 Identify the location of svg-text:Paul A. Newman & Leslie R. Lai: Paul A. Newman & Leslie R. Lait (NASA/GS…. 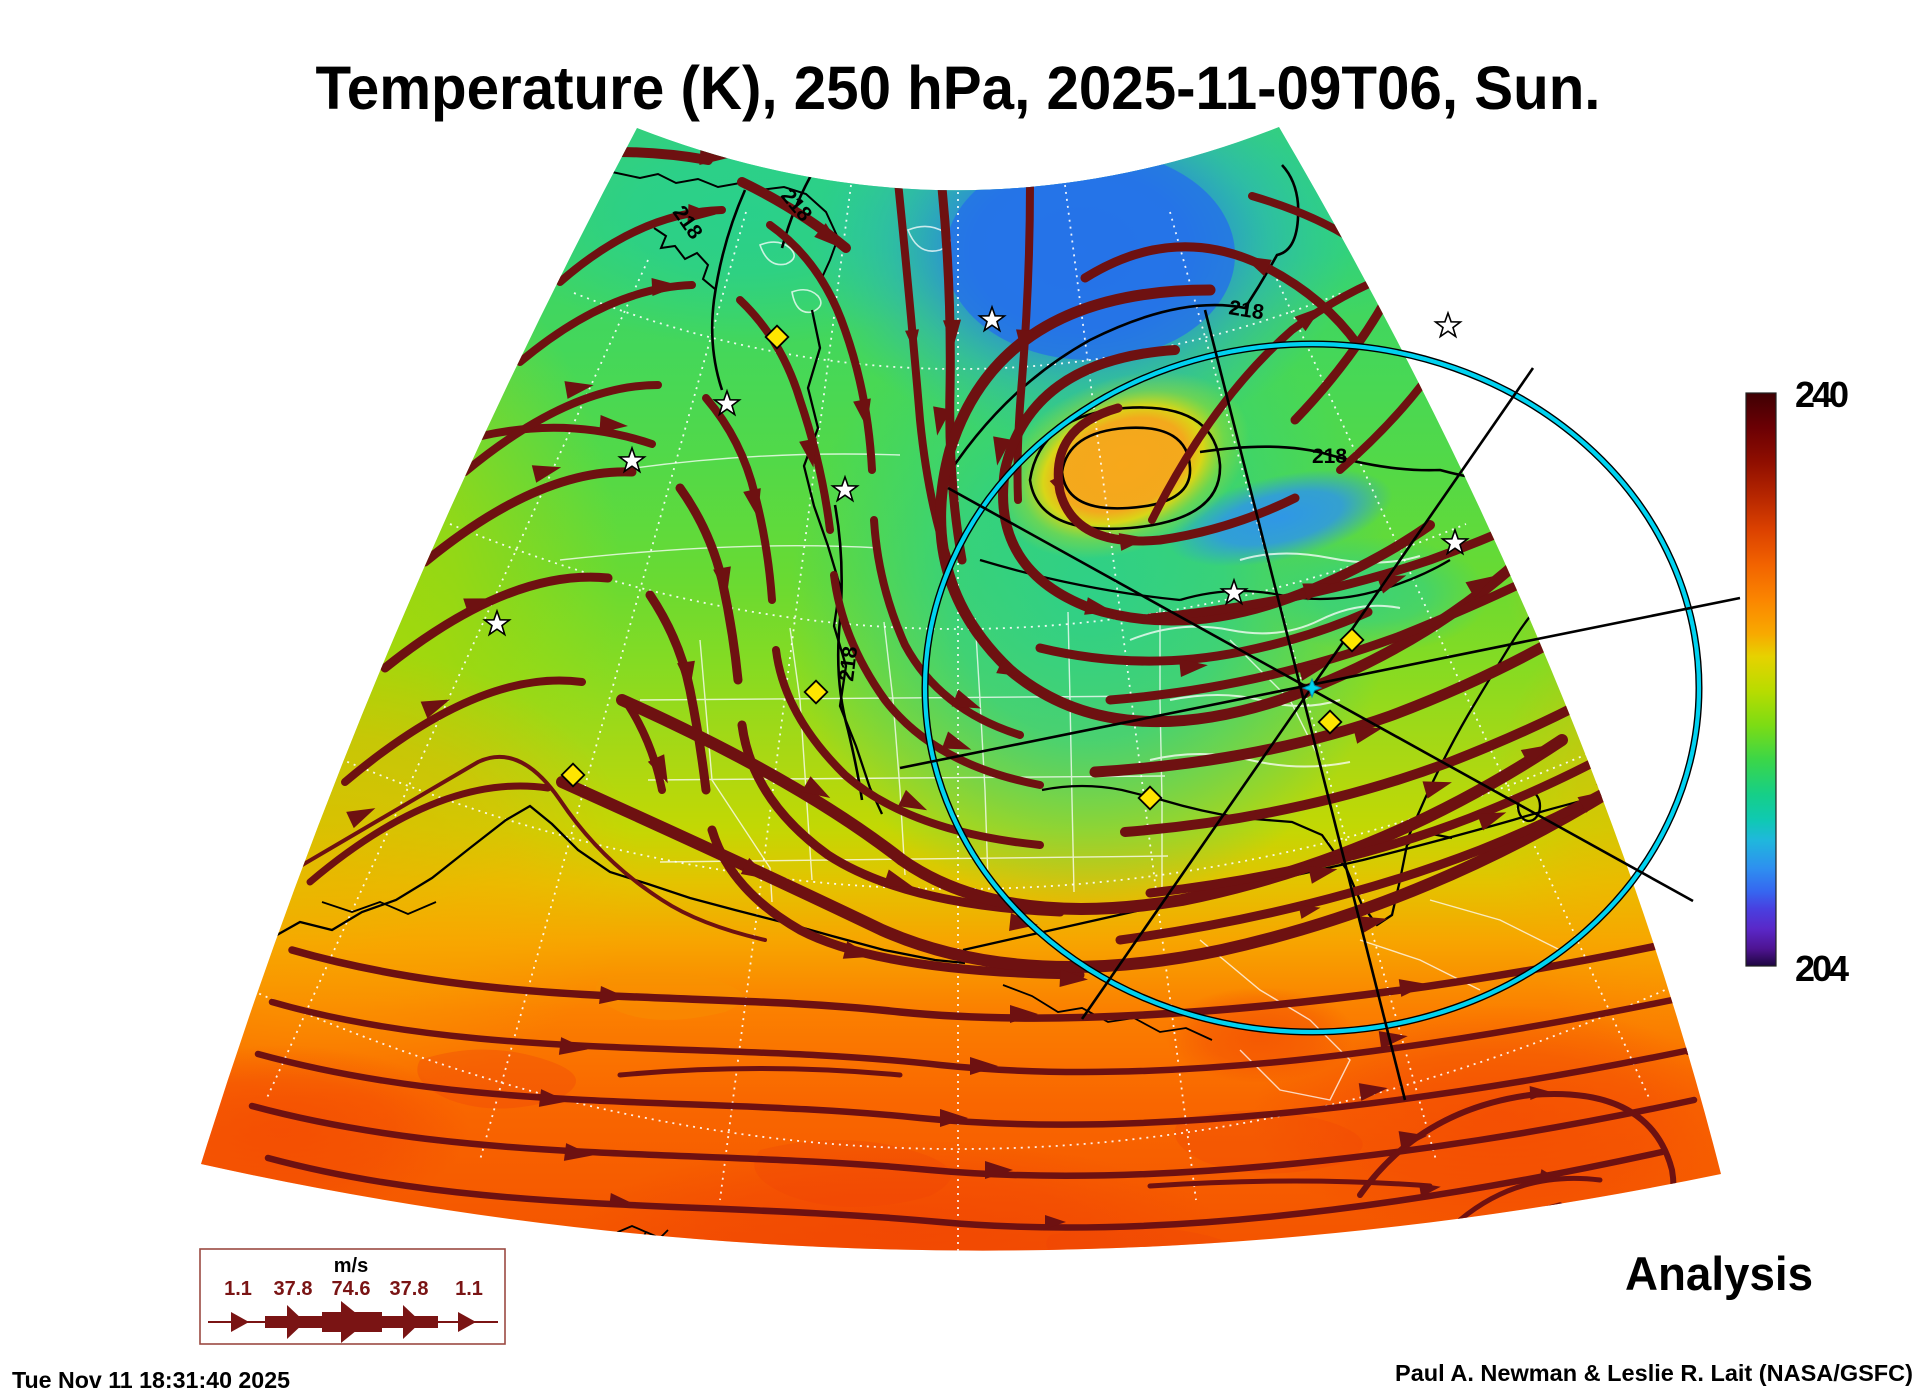
(1654, 1373).